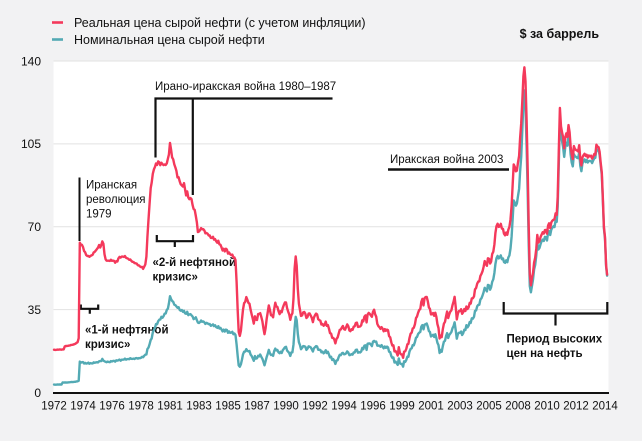  What do you see at coordinates (127, 331) in the screenshot?
I see `svg-text: «1-й нефтяной` at bounding box center [127, 331].